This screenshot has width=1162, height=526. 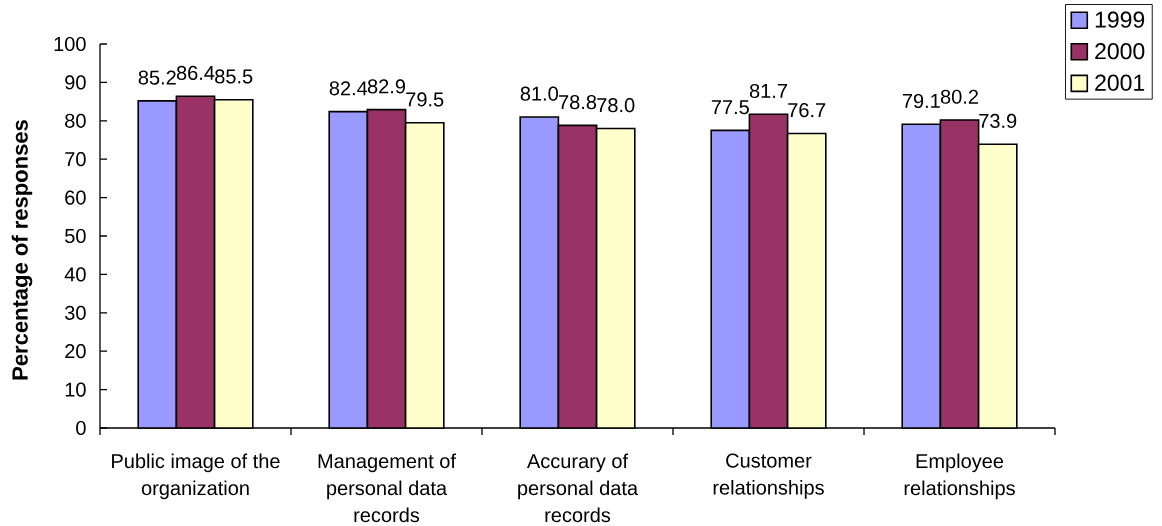 What do you see at coordinates (157, 77) in the screenshot?
I see `data-label: 85.2` at bounding box center [157, 77].